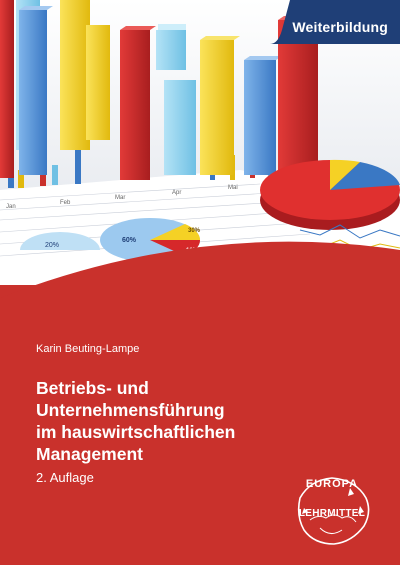  I want to click on month-label: Jan, so click(11, 207).